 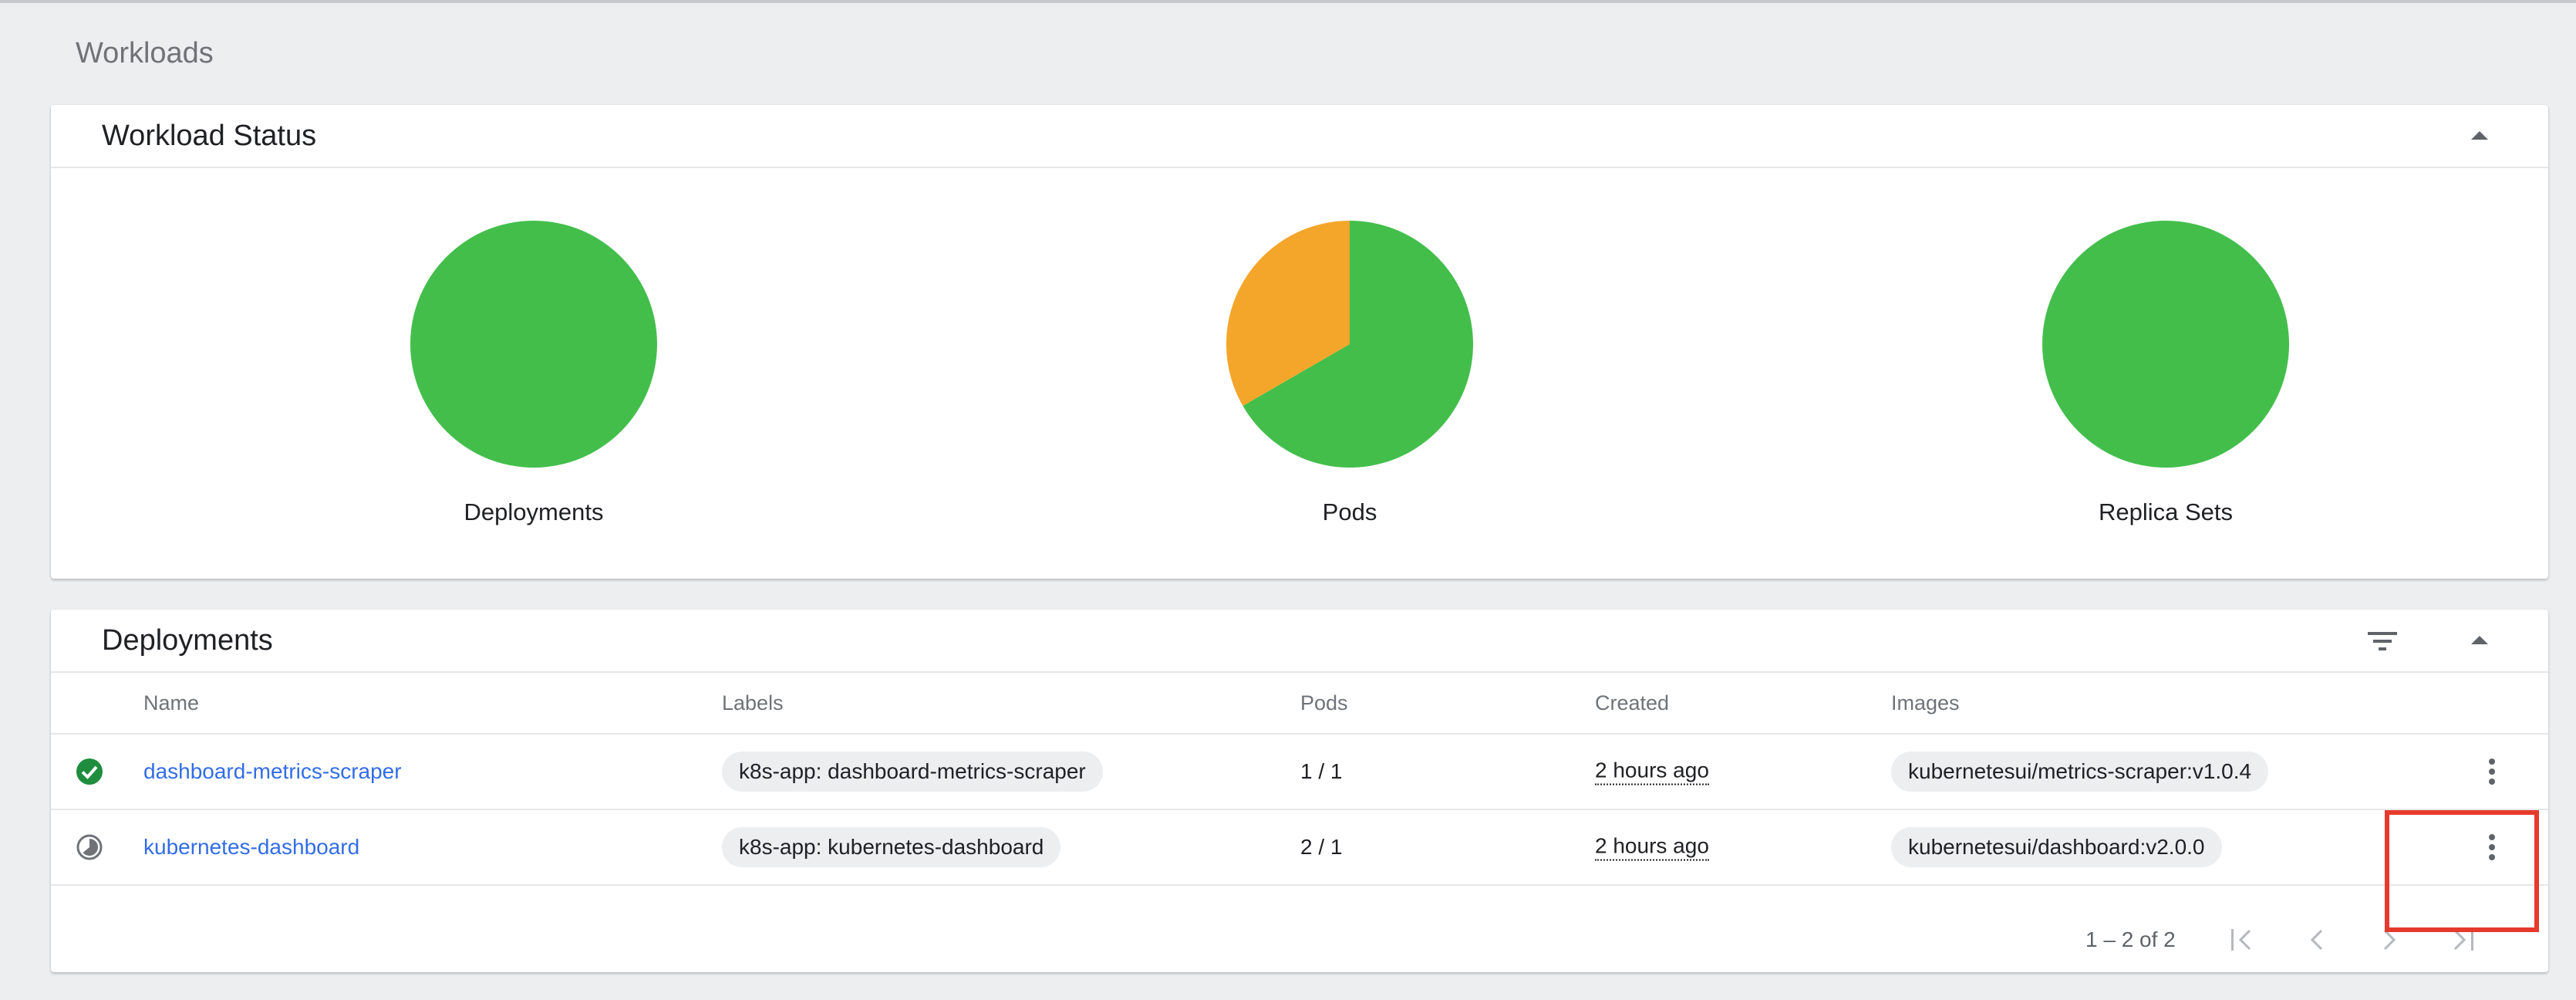 What do you see at coordinates (2242, 940) in the screenshot?
I see `first-page-icon` at bounding box center [2242, 940].